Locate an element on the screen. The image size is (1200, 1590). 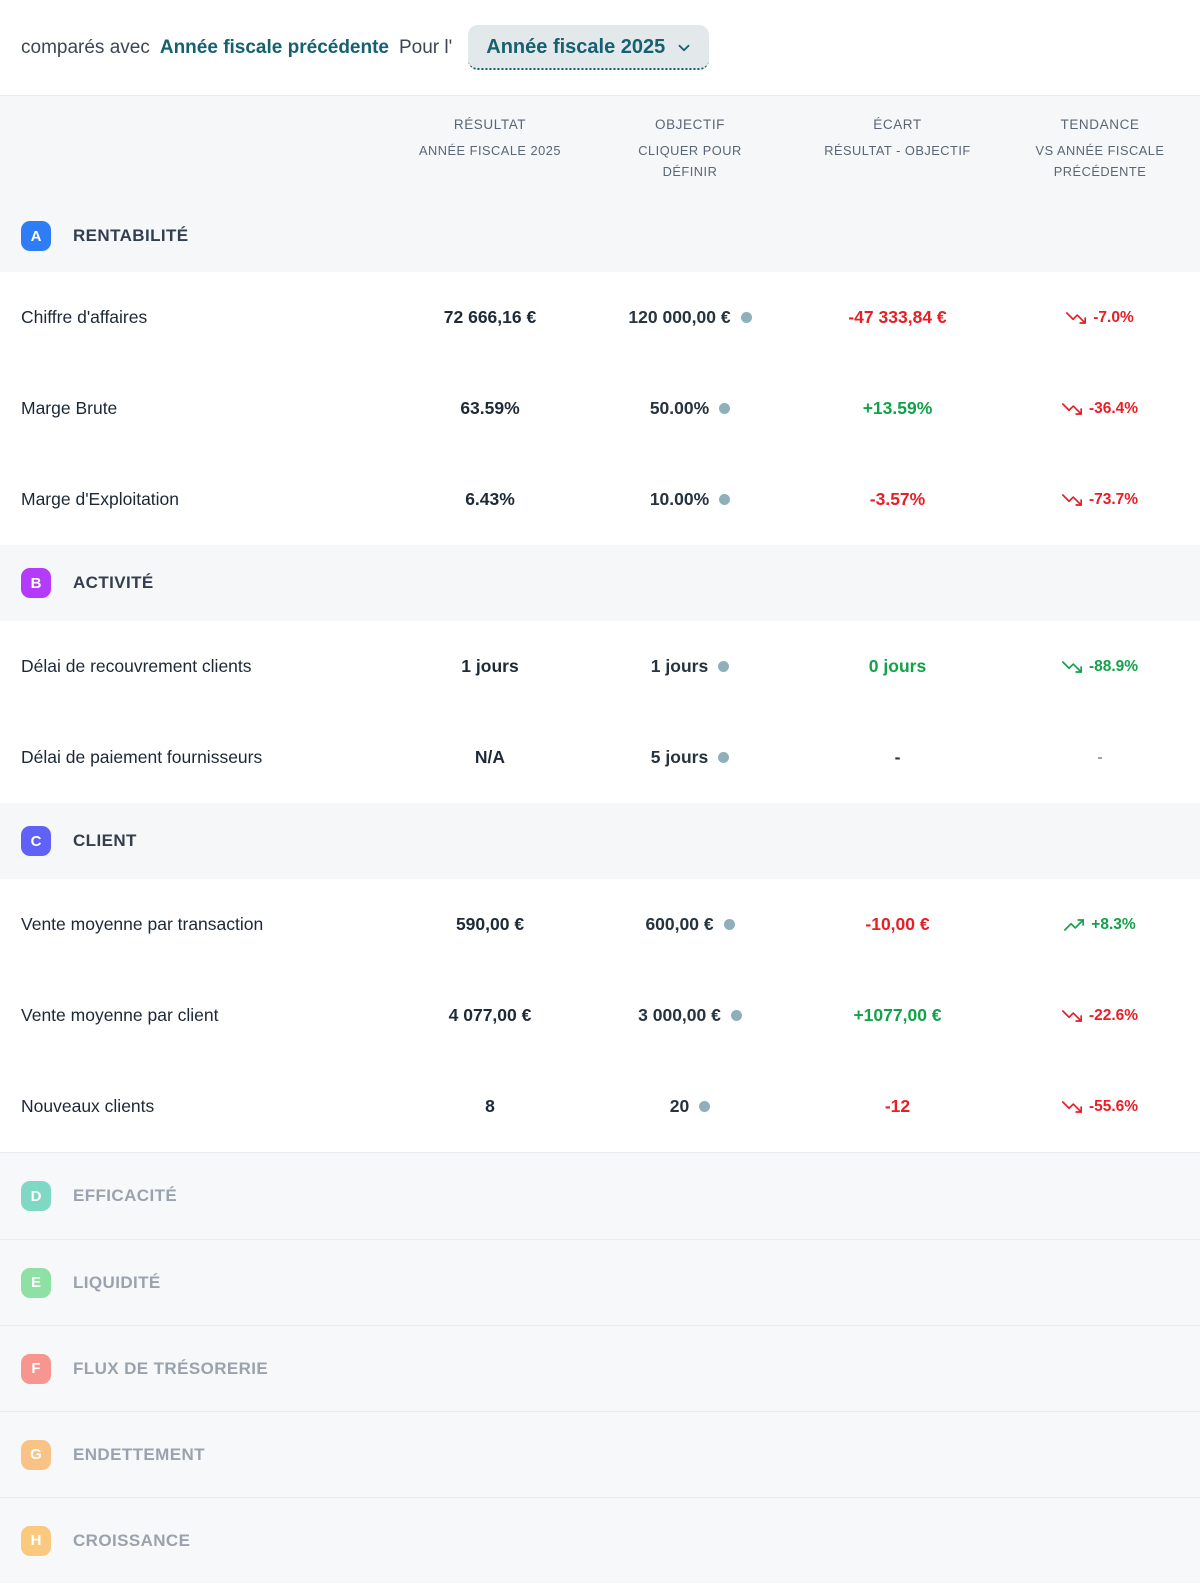
section-header-endettement: G ENDETTEMENT is located at coordinates (600, 1454).